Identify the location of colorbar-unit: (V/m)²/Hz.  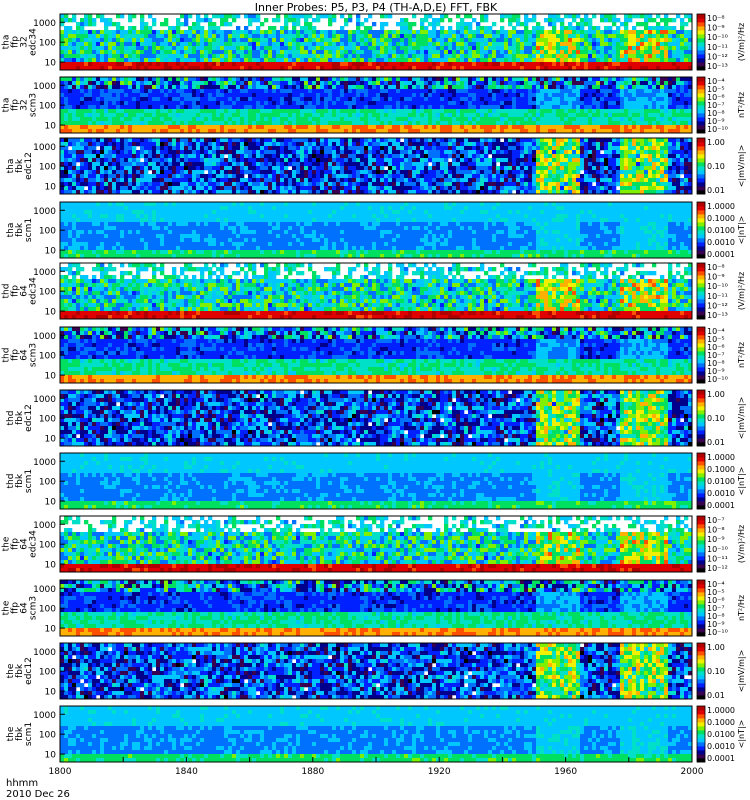
(741, 42).